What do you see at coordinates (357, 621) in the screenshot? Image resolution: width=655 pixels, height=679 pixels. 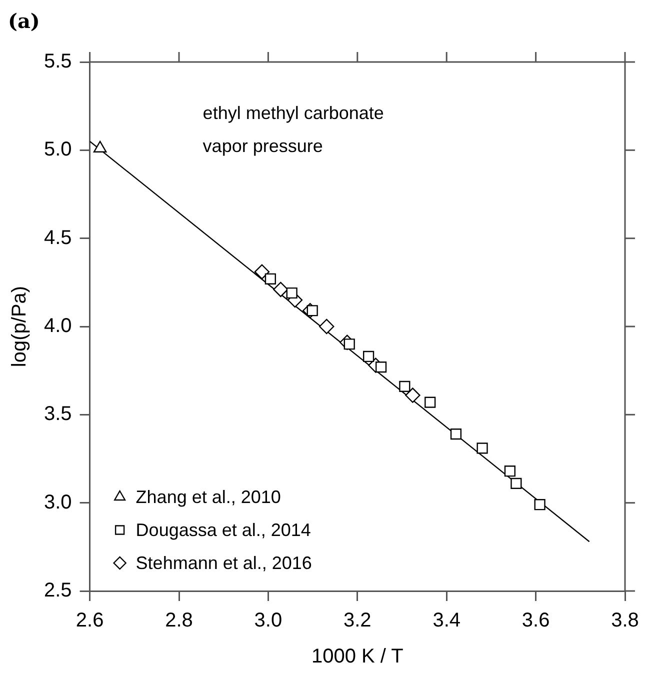 I see `x-tick-label: 3.2` at bounding box center [357, 621].